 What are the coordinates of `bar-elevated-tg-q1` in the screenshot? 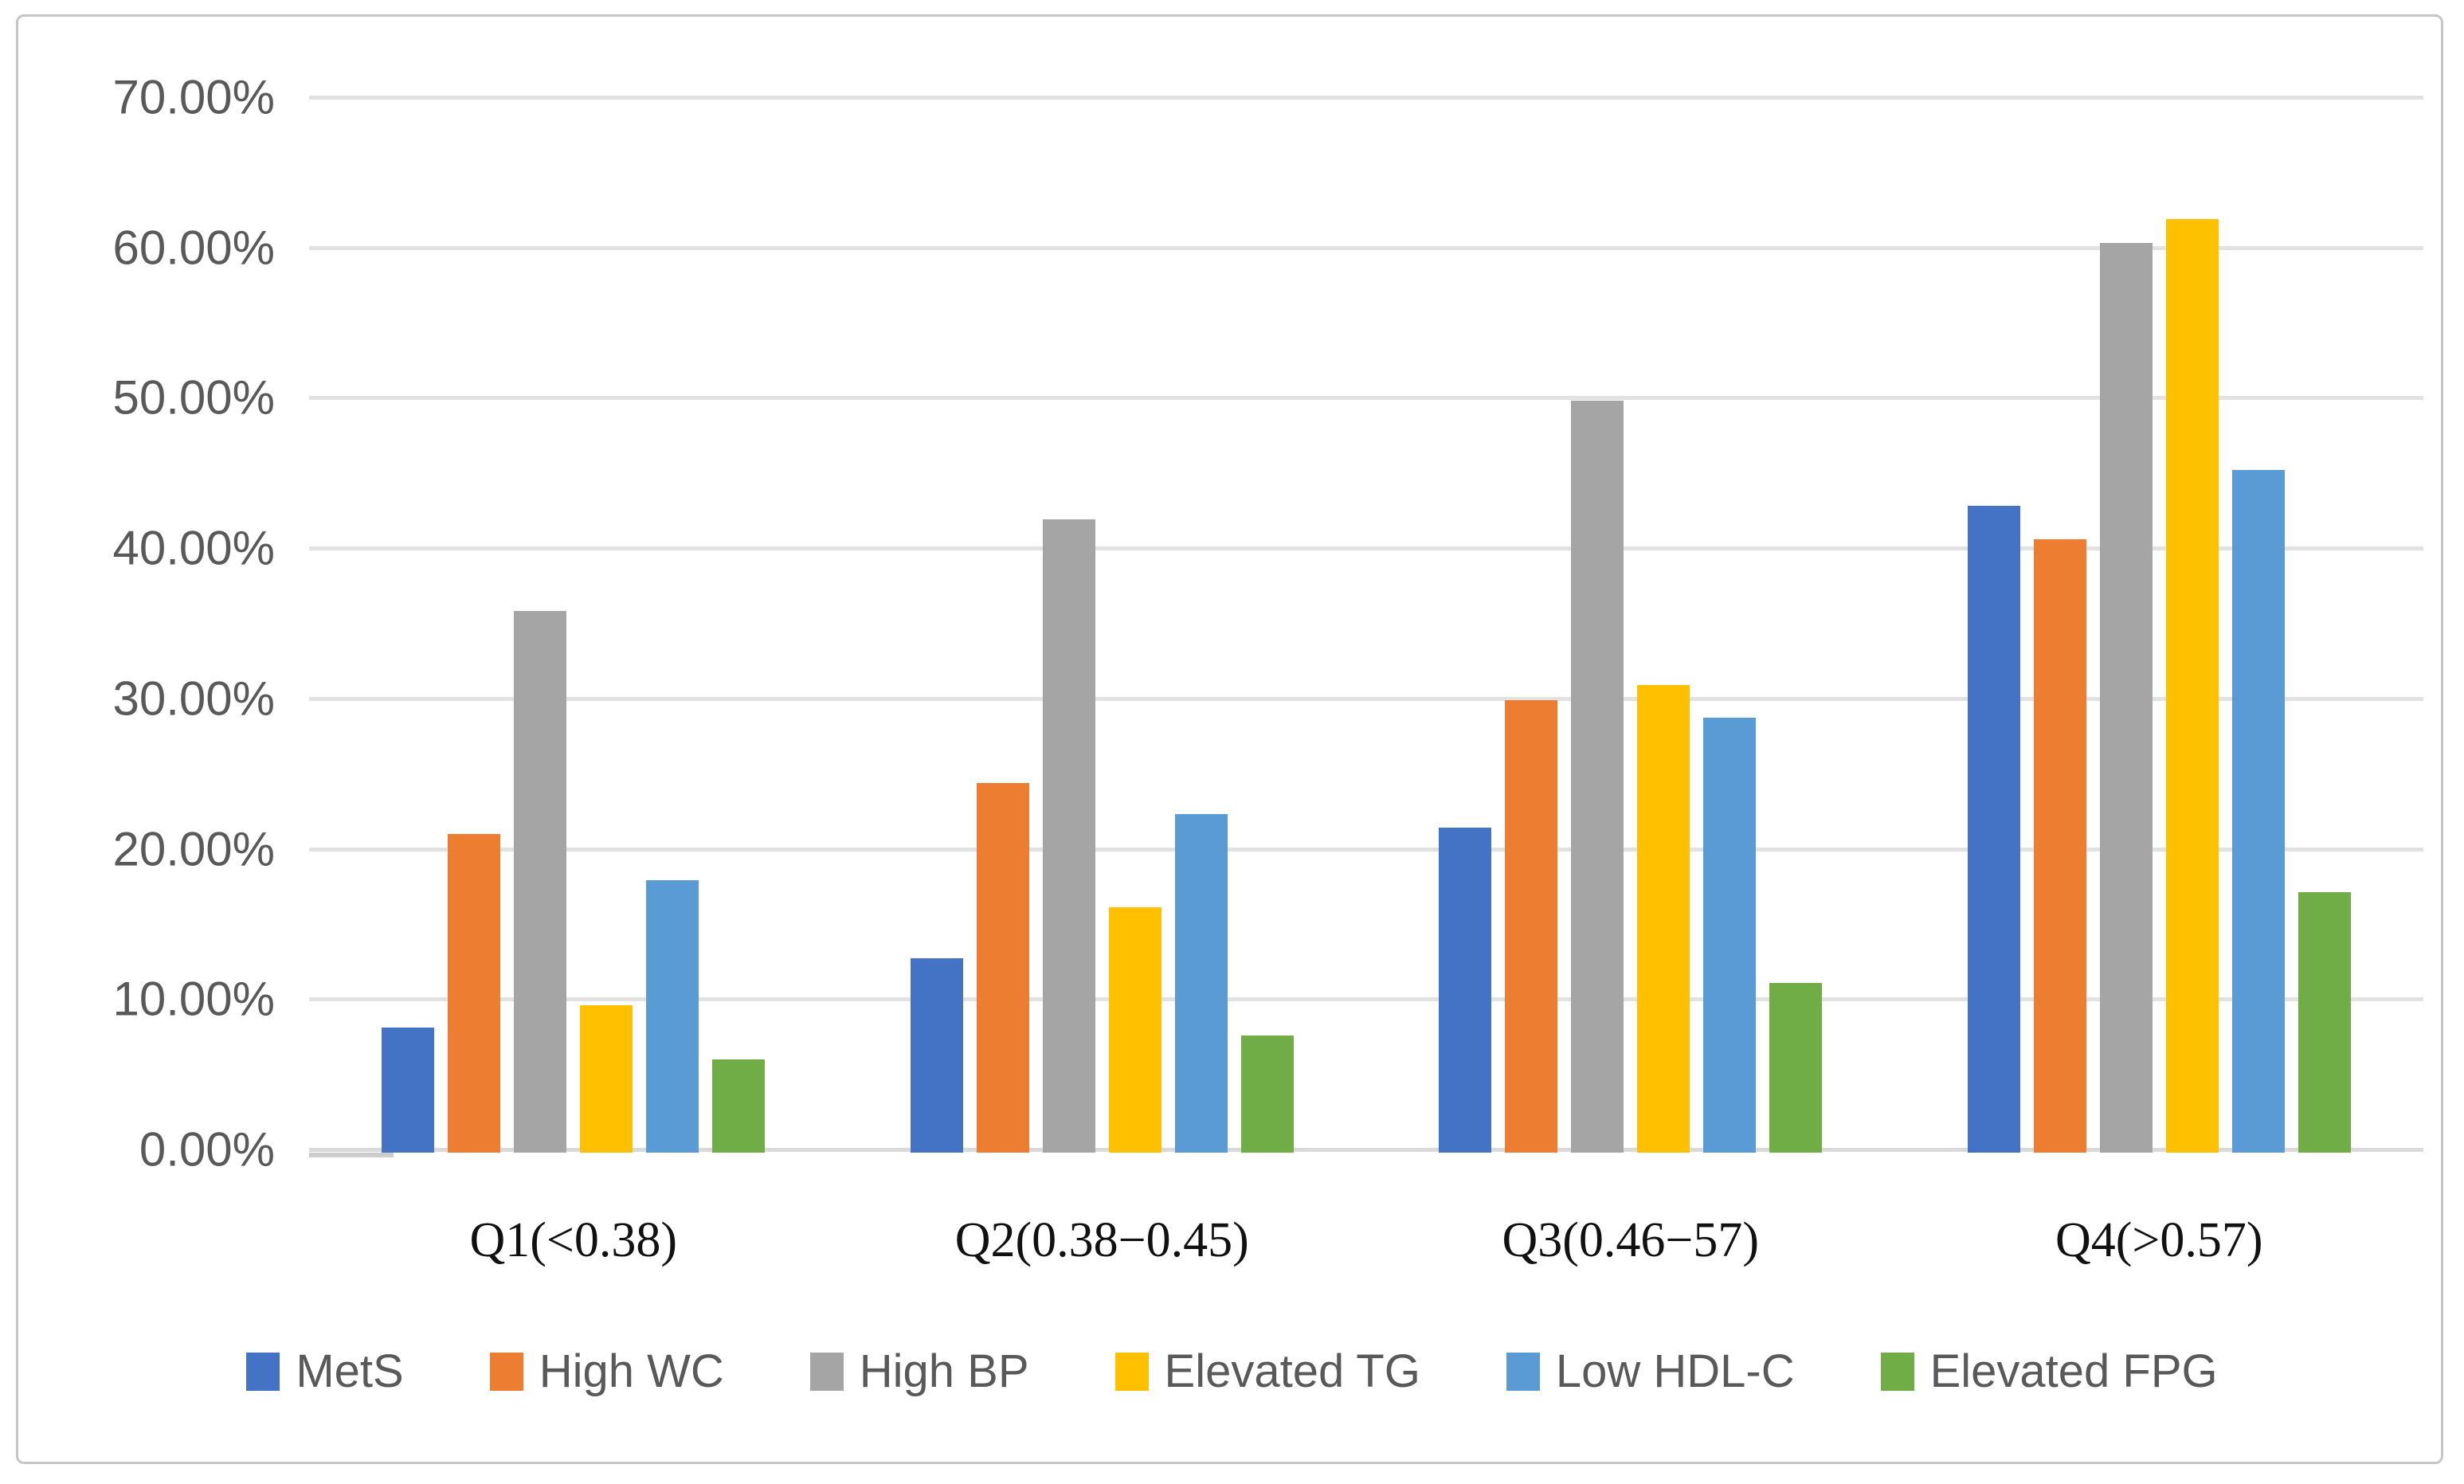 It's located at (606, 1078).